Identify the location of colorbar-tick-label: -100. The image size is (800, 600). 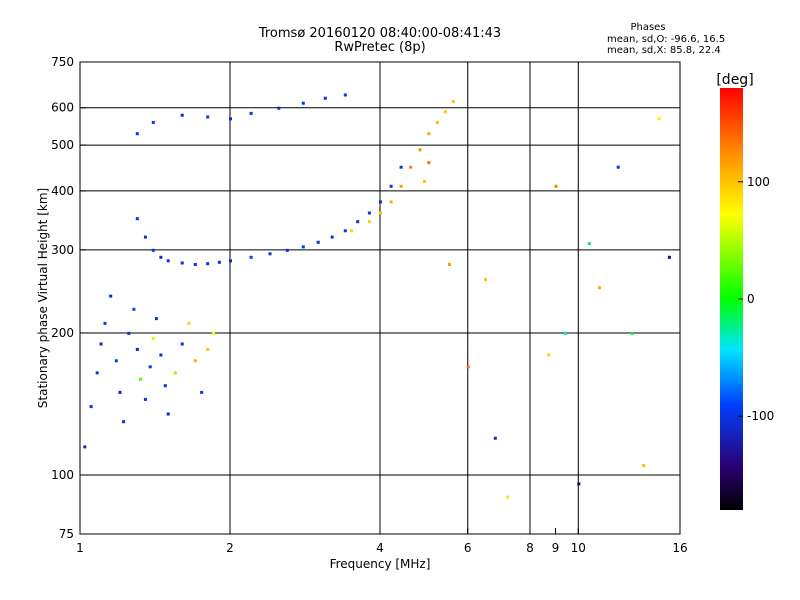
(760, 416).